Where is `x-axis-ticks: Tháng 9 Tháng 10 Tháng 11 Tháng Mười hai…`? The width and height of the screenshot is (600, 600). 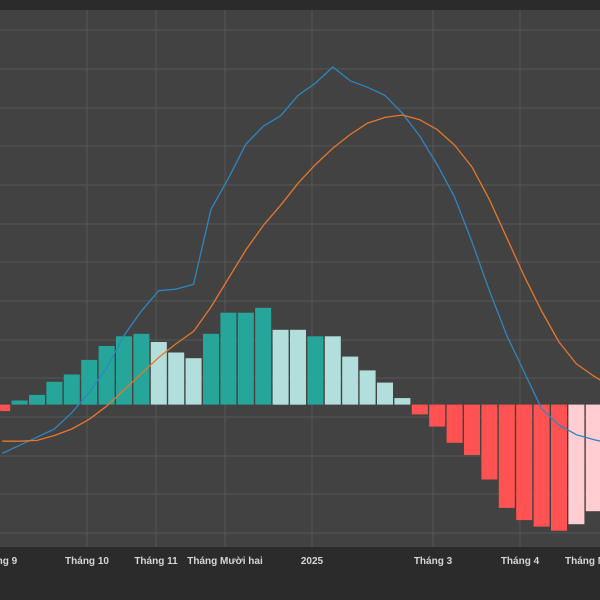
x-axis-ticks: Tháng 9 Tháng 10 Tháng 11 Tháng Mười hai… is located at coordinates (300, 561).